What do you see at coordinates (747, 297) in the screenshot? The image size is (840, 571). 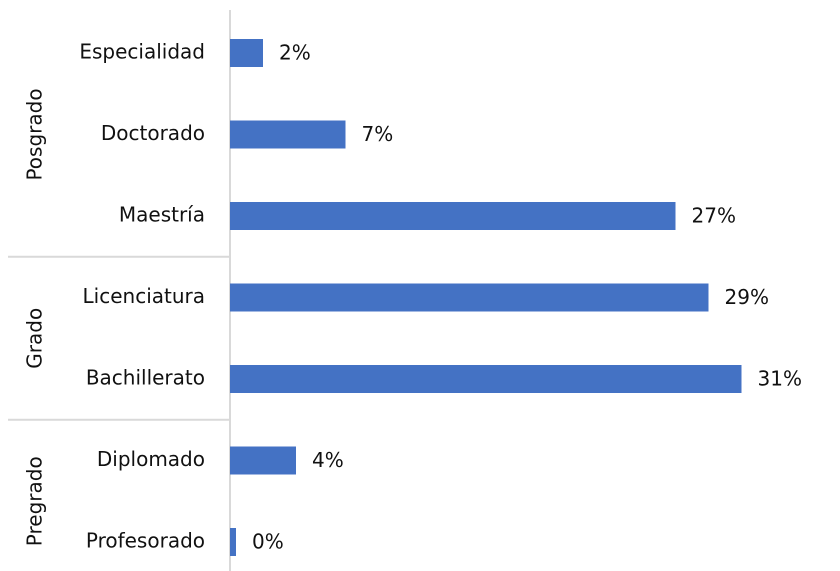 I see `value-label: 29%` at bounding box center [747, 297].